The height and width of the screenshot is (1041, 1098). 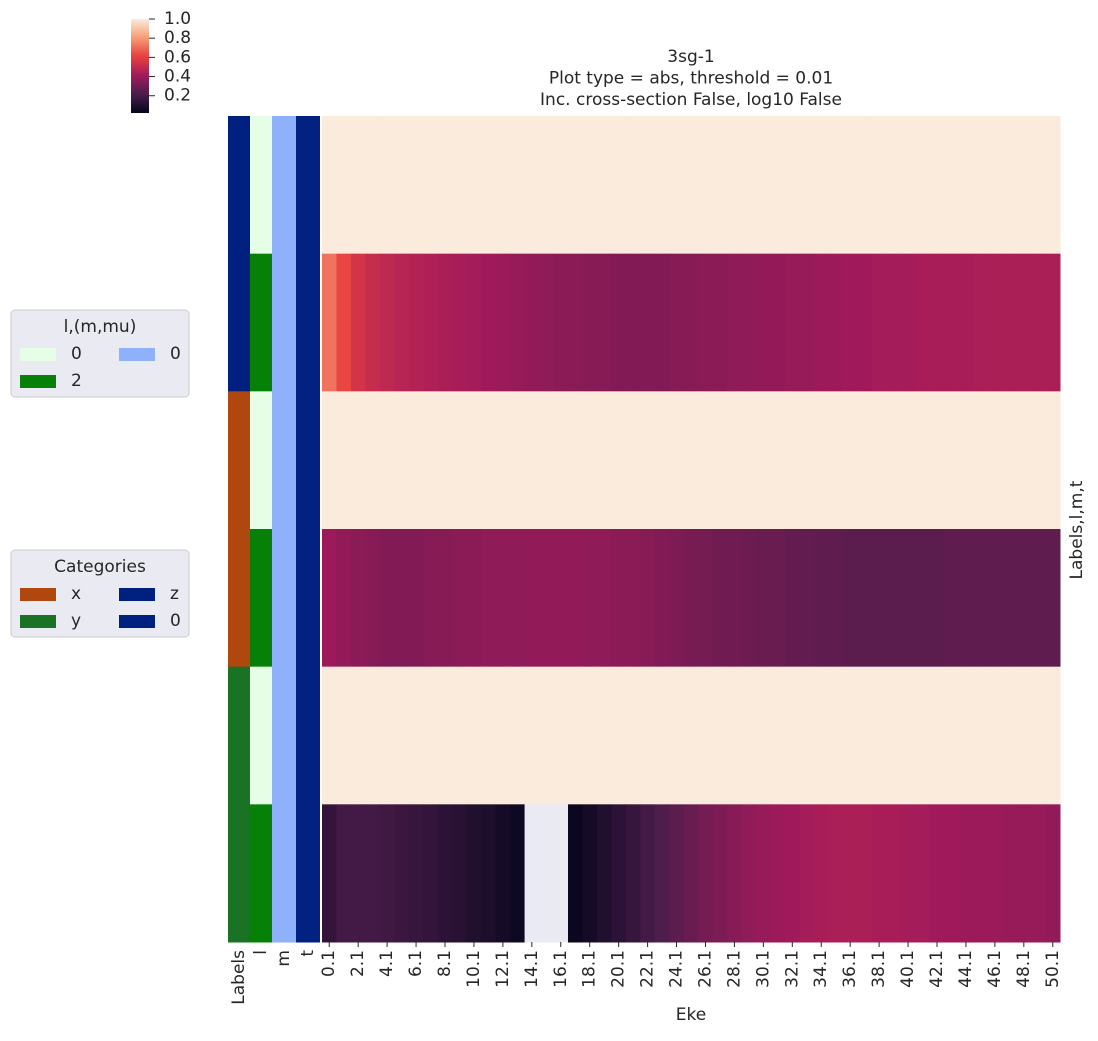 I want to click on x-tick-label: 8.1, so click(x=445, y=963).